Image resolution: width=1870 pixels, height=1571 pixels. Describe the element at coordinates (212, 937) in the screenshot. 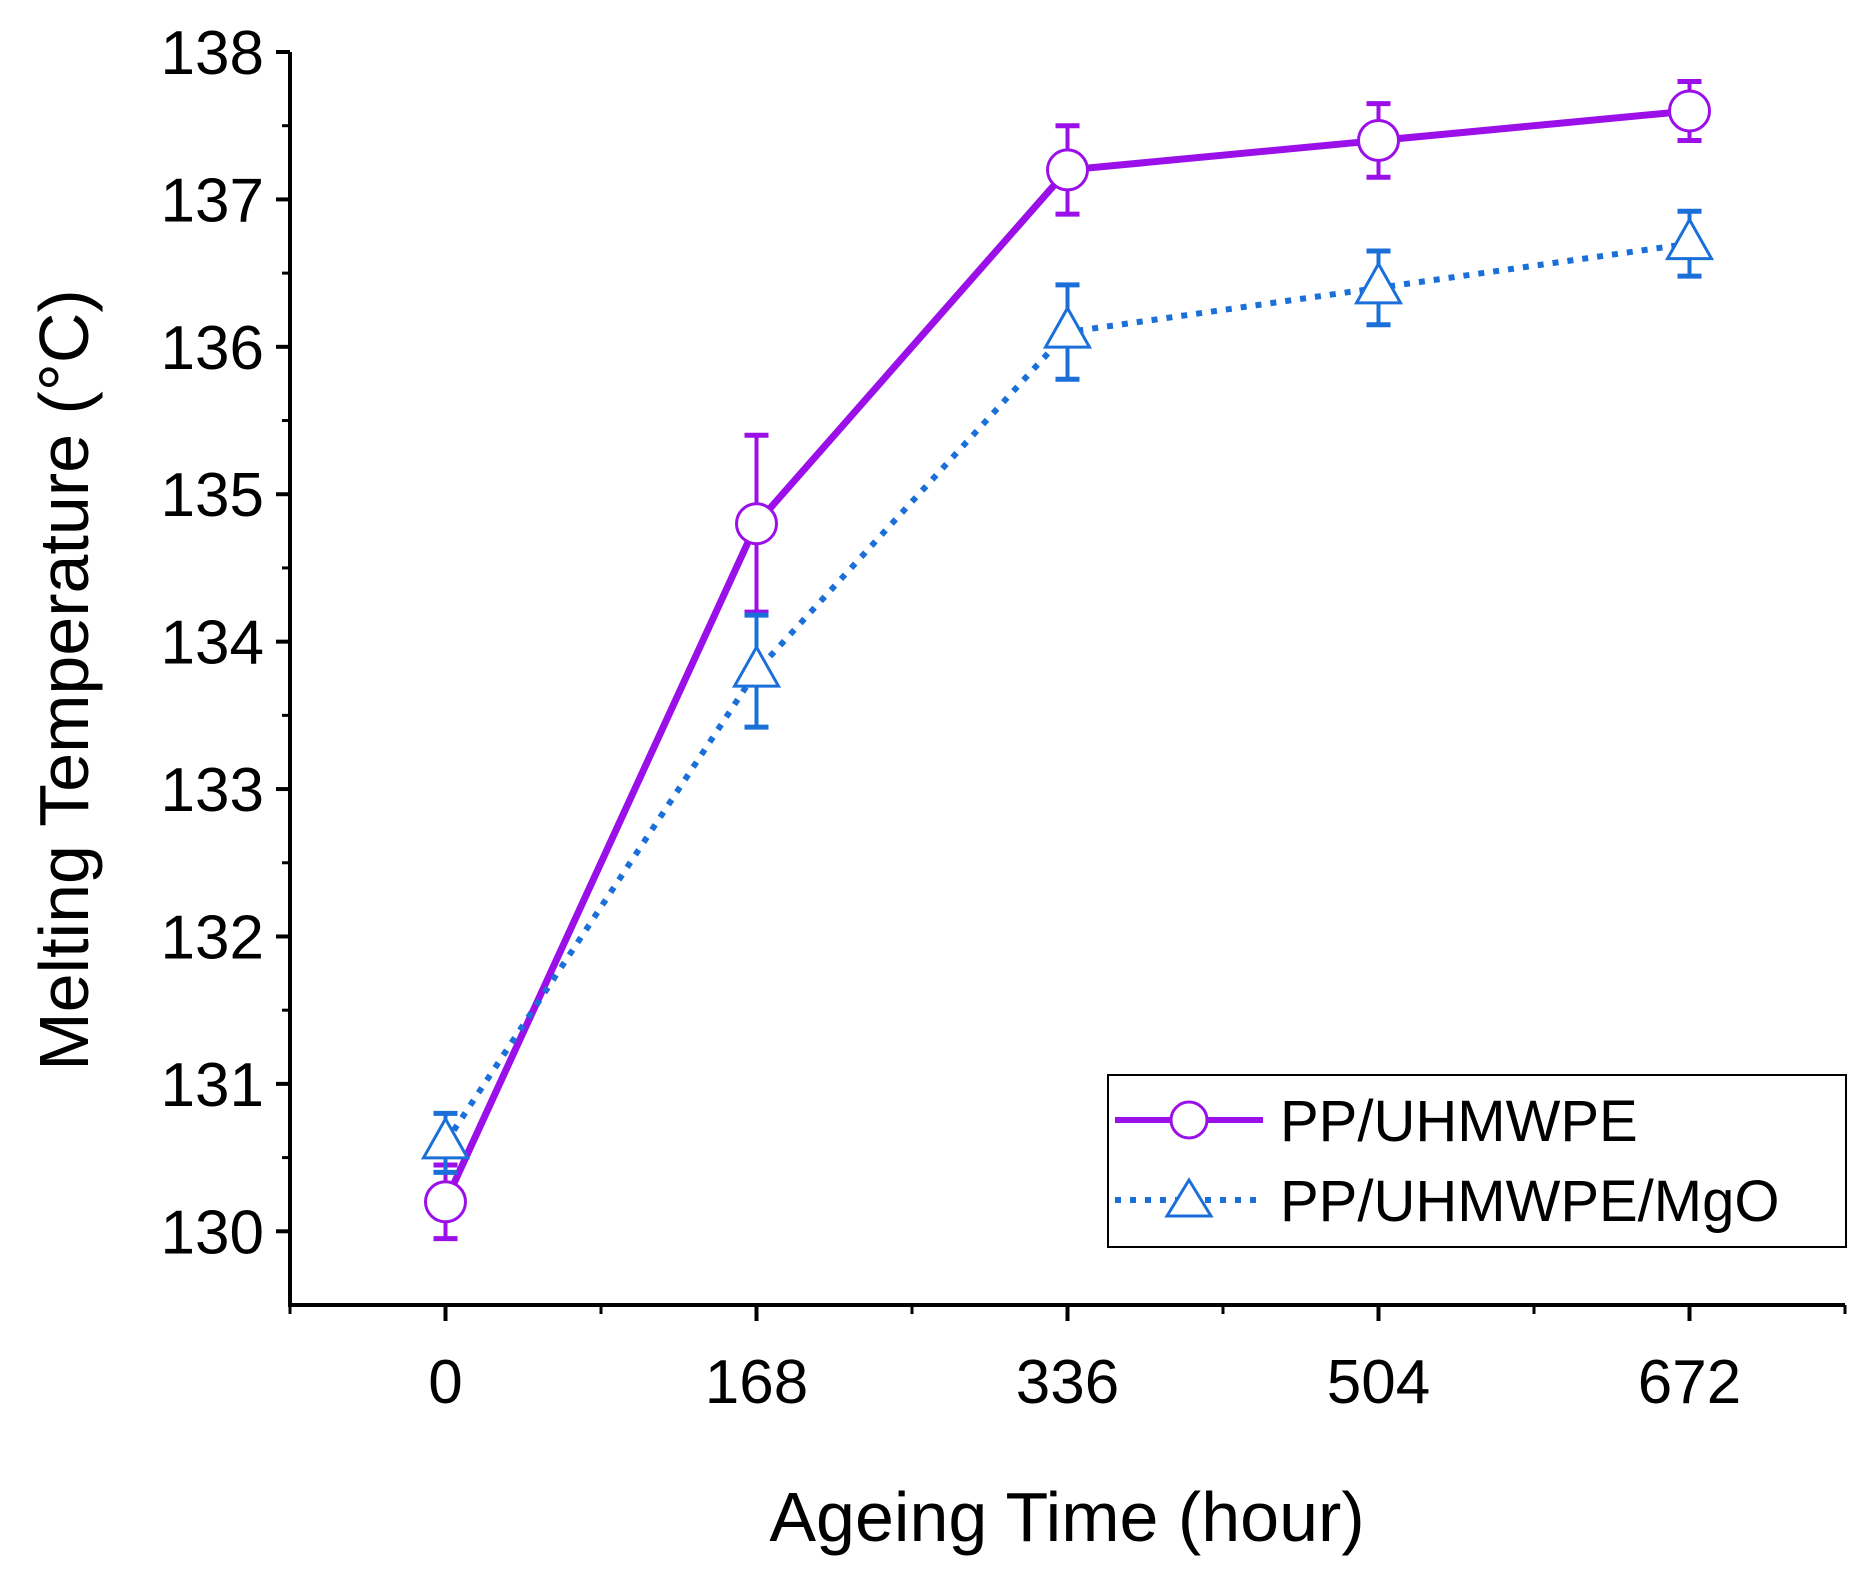

I see `y-tick-label: 132` at that location.